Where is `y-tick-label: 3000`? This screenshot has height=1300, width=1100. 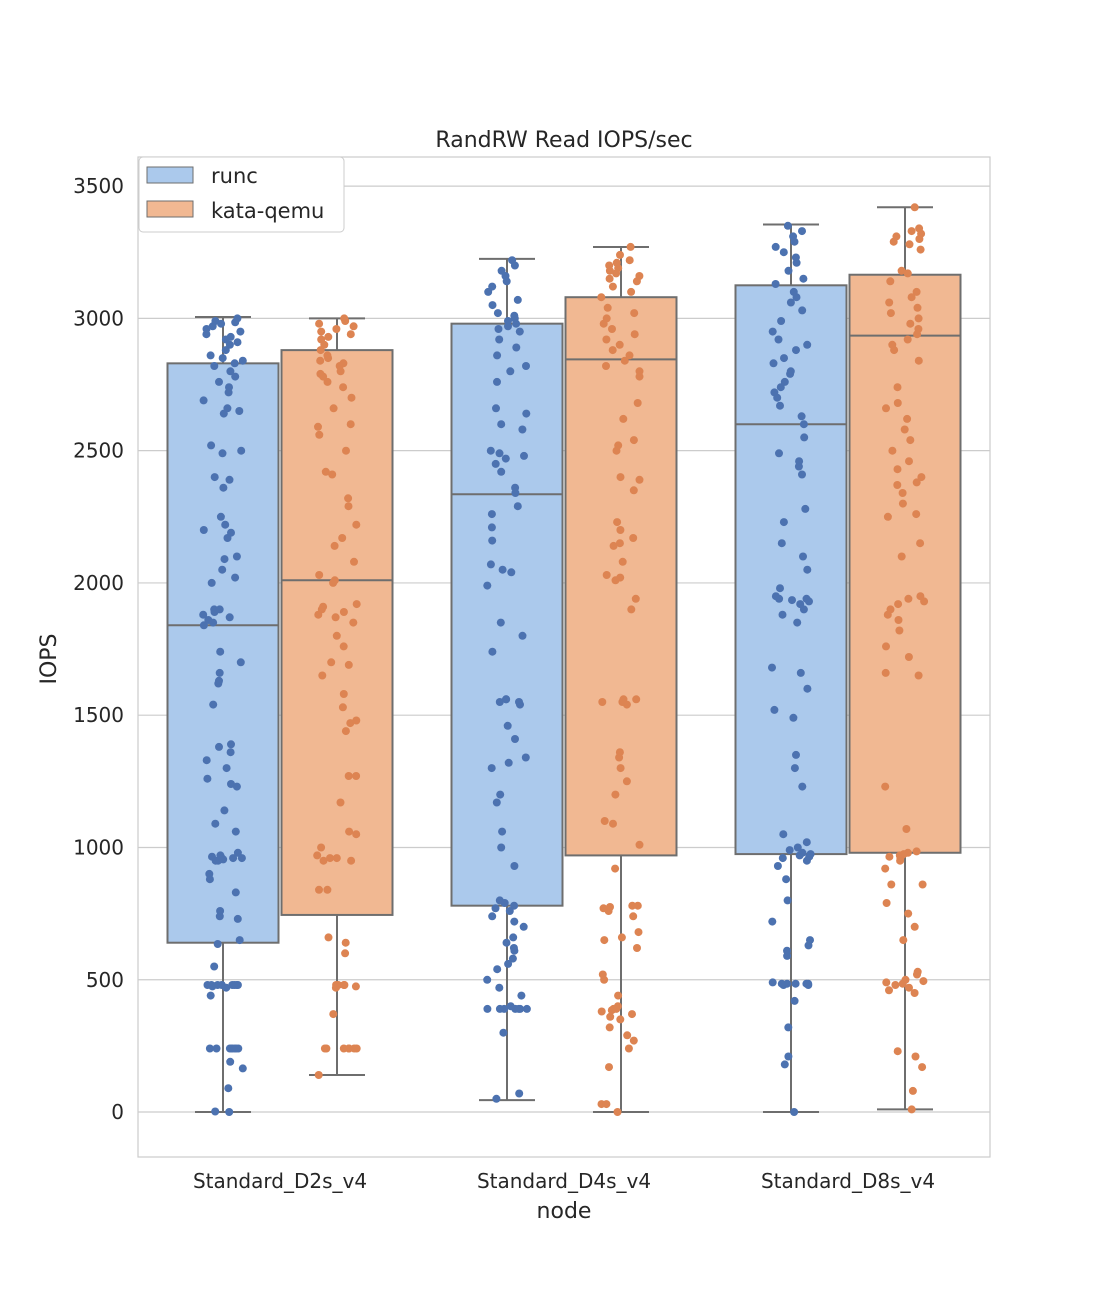 y-tick-label: 3000 is located at coordinates (98, 318).